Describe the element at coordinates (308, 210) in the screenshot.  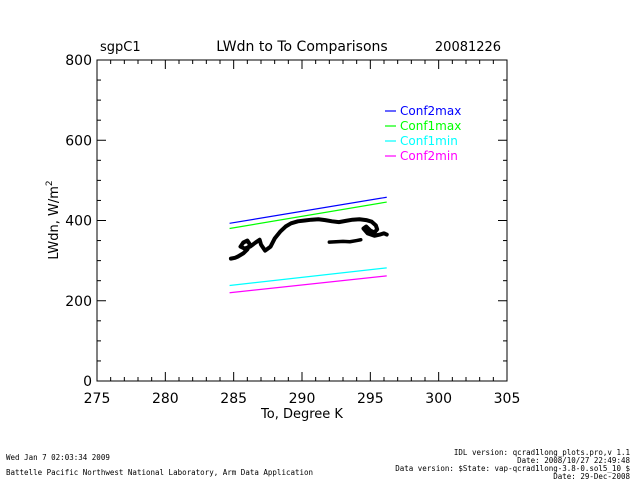
I see `series-line-conf2max` at that location.